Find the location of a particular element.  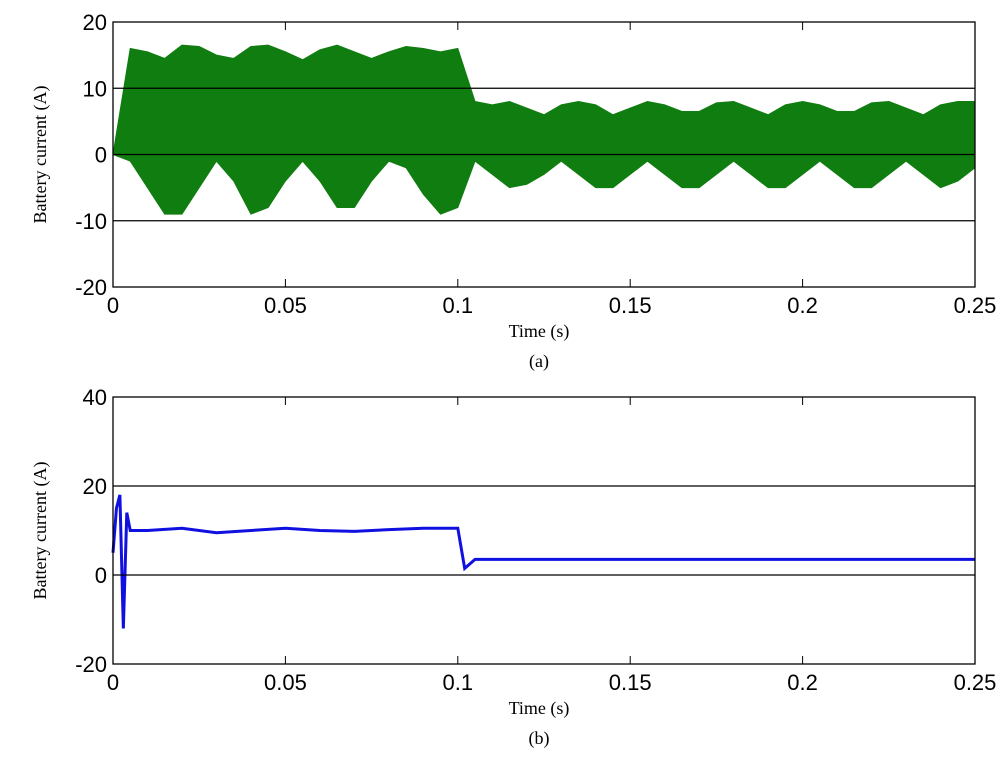

caption: (a) is located at coordinates (539, 361).